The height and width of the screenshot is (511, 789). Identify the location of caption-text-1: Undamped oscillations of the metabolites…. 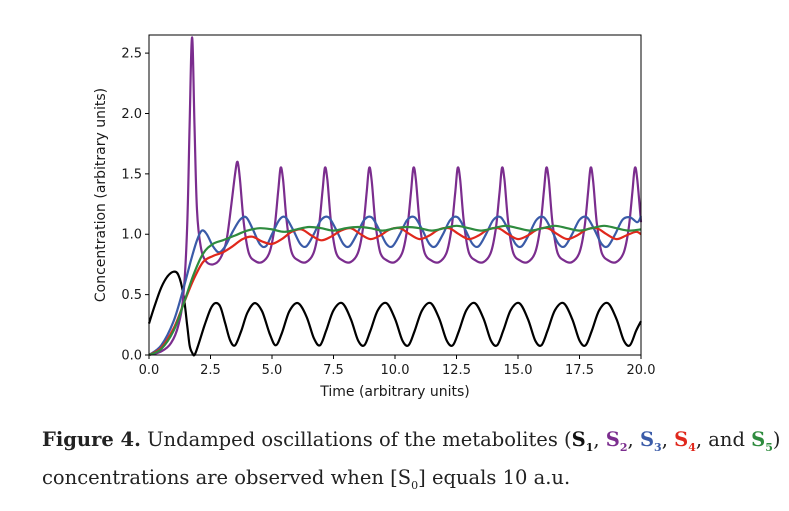
(356, 439).